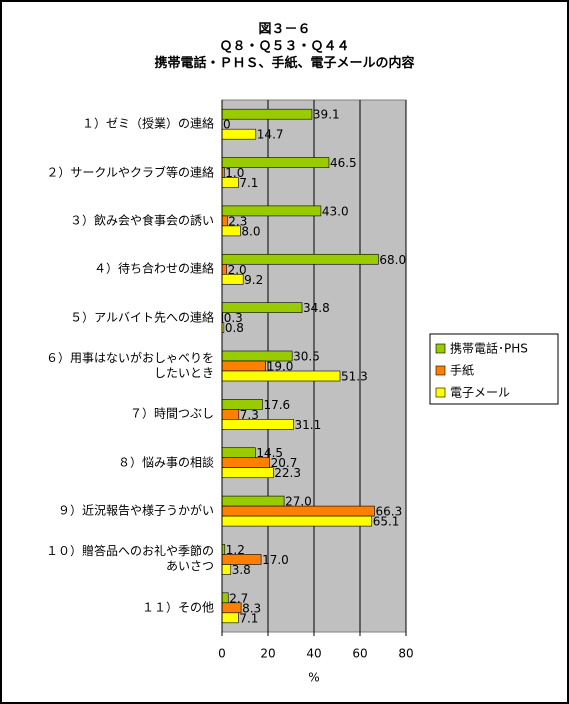 The height and width of the screenshot is (704, 569). I want to click on data-label: 1.0, so click(234, 173).